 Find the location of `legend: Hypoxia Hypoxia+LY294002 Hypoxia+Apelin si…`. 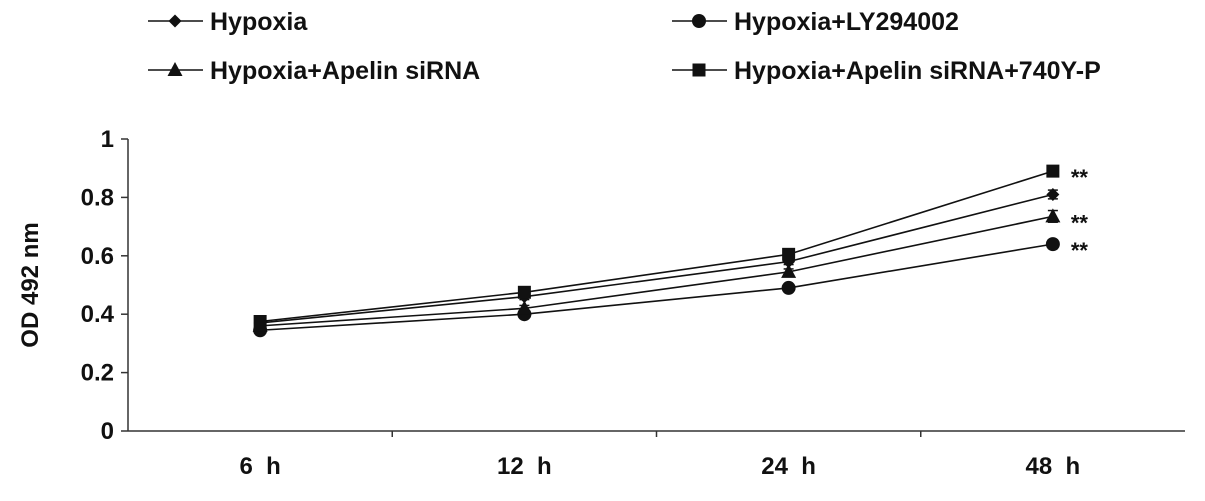

legend: Hypoxia Hypoxia+LY294002 Hypoxia+Apelin si… is located at coordinates (624, 46).